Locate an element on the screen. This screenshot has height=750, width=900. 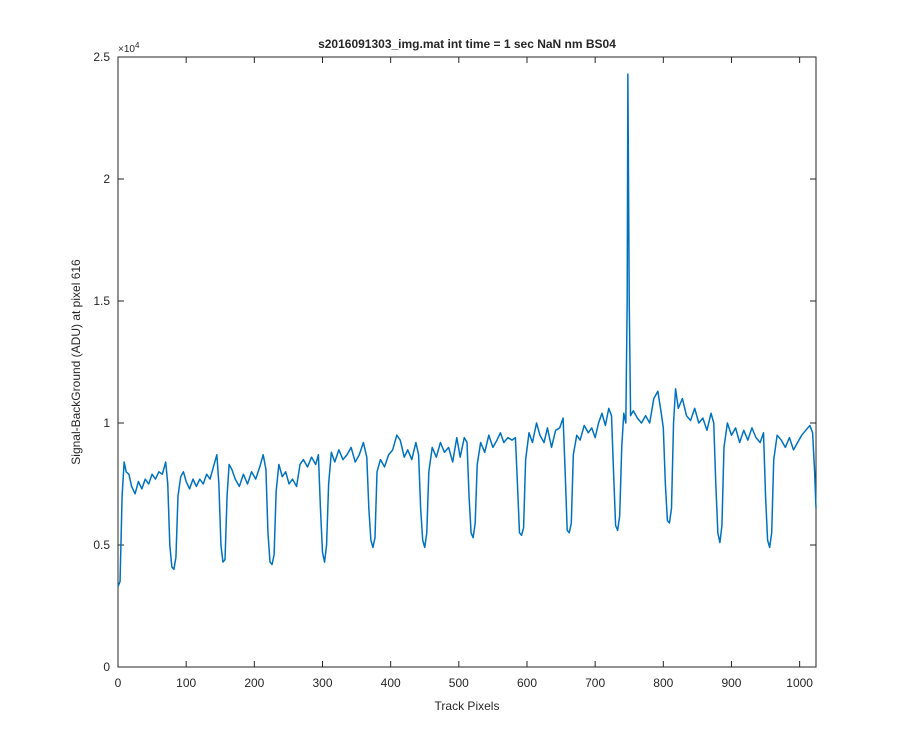
x-tick-label: 800 is located at coordinates (663, 683).